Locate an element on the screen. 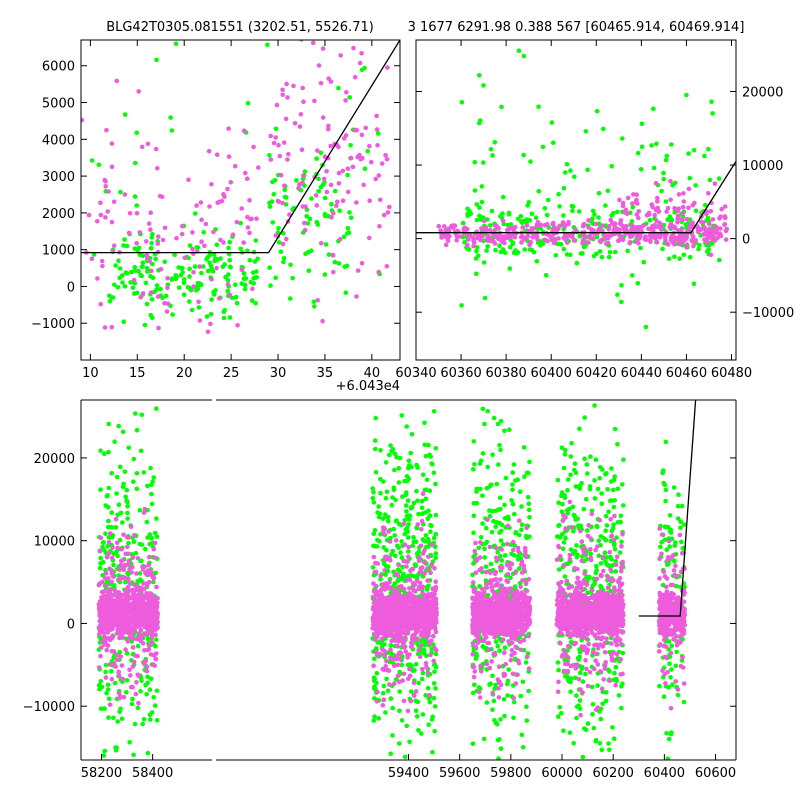 Image resolution: width=800 pixels, height=800 pixels. y-tick-label: 1000 is located at coordinates (58, 251).